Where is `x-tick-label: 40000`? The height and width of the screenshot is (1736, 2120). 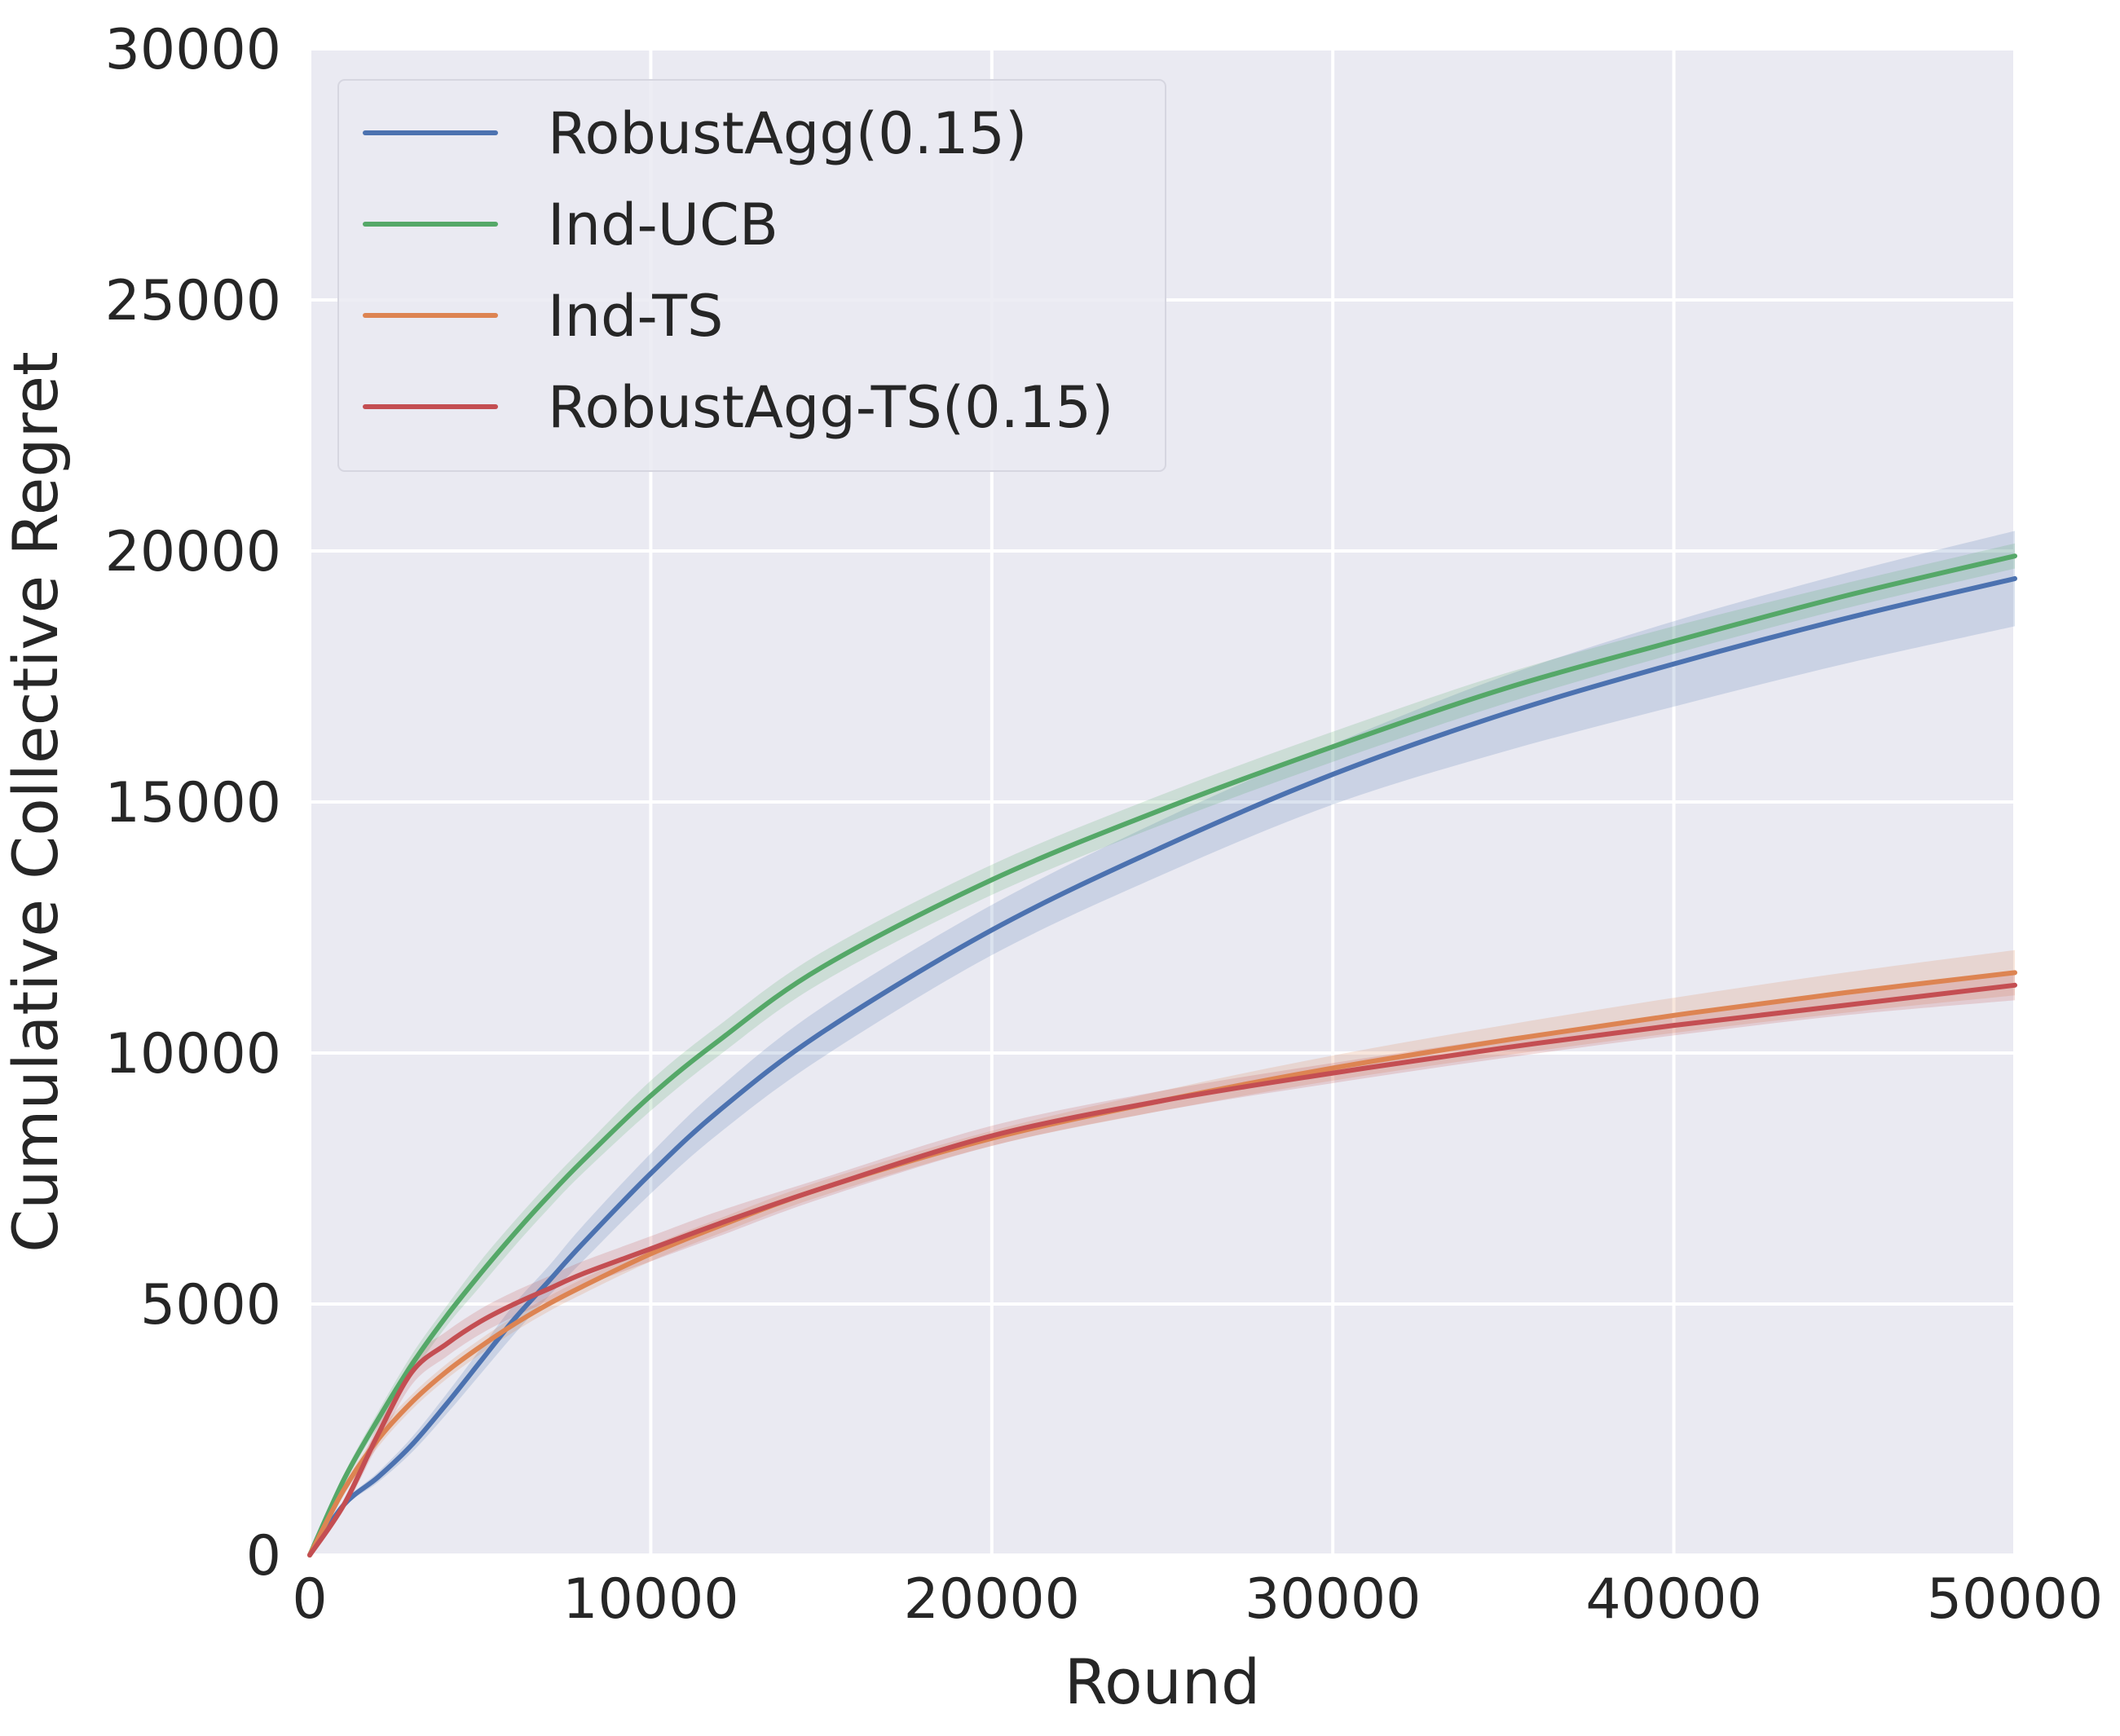 x-tick-label: 40000 is located at coordinates (1673, 1599).